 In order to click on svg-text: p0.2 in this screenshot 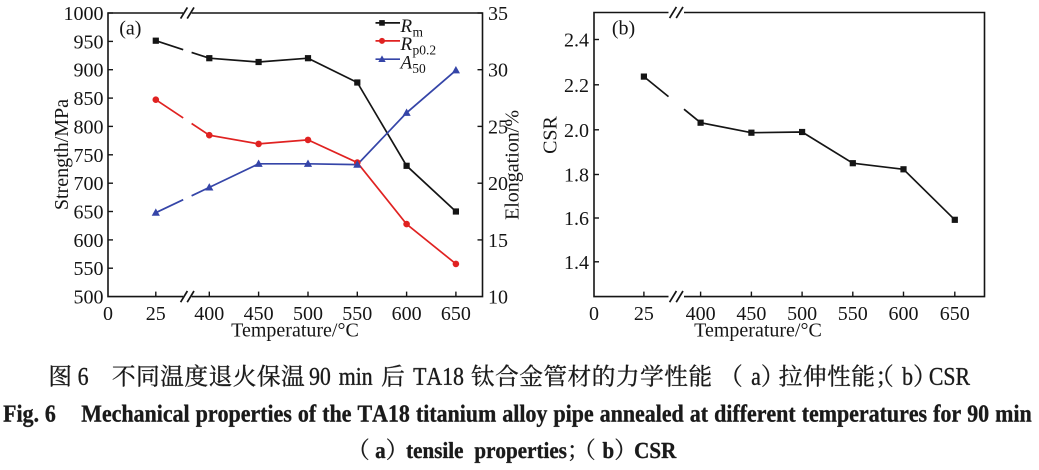, I will do `click(425, 50)`.